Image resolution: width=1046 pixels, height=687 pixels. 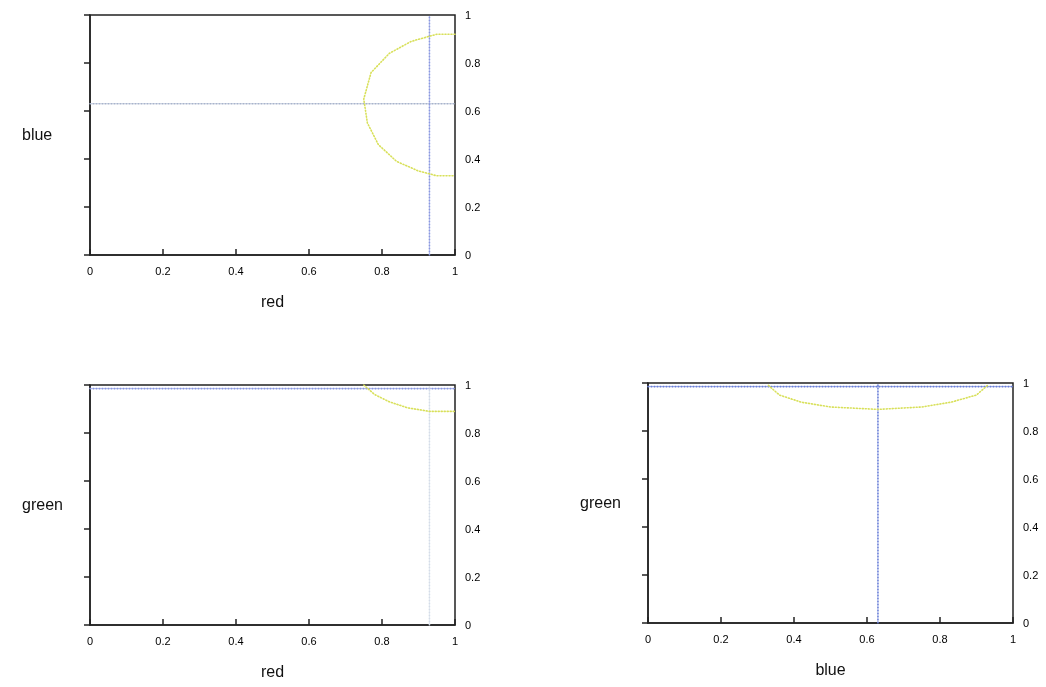 What do you see at coordinates (830, 669) in the screenshot?
I see `x-axis-title: blue` at bounding box center [830, 669].